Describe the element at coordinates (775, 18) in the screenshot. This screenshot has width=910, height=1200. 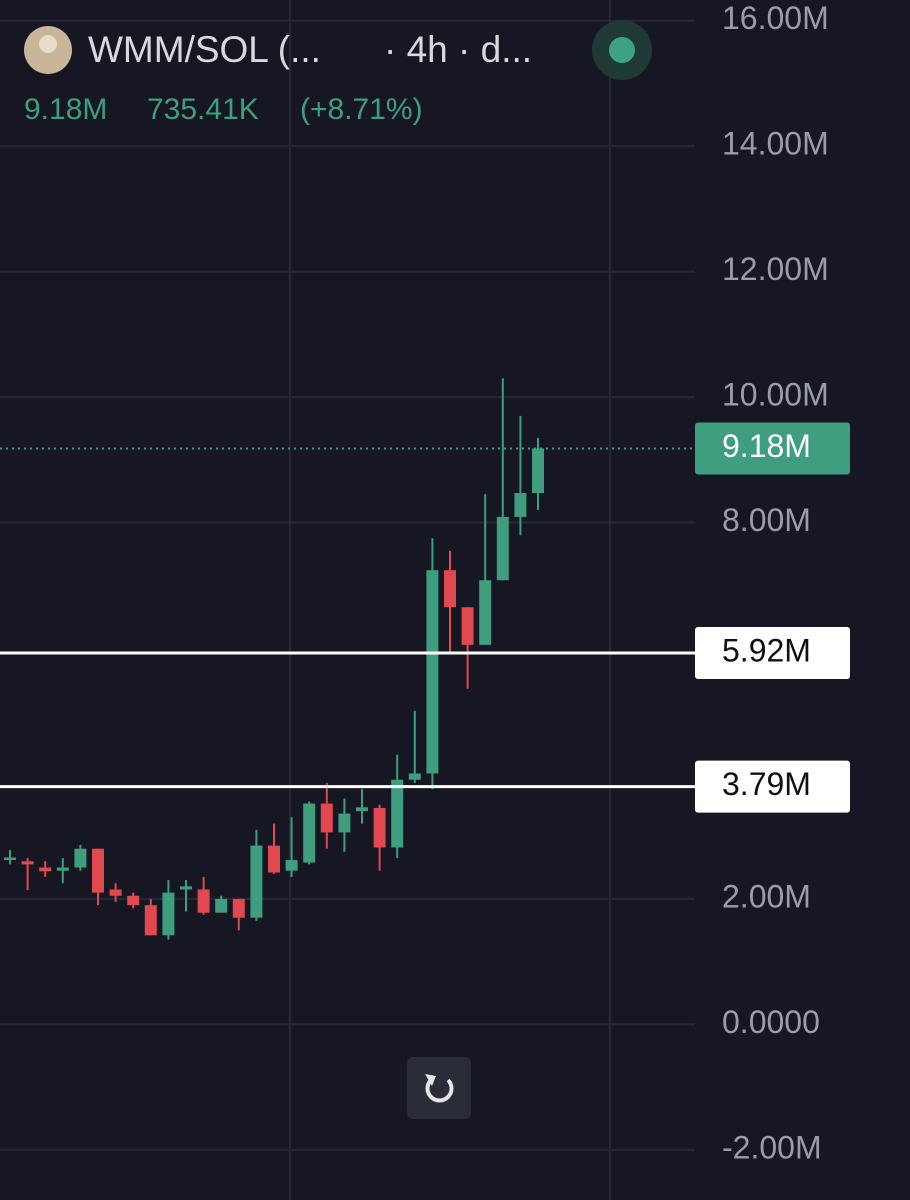
I see `y-tick-label: 16.00M` at that location.